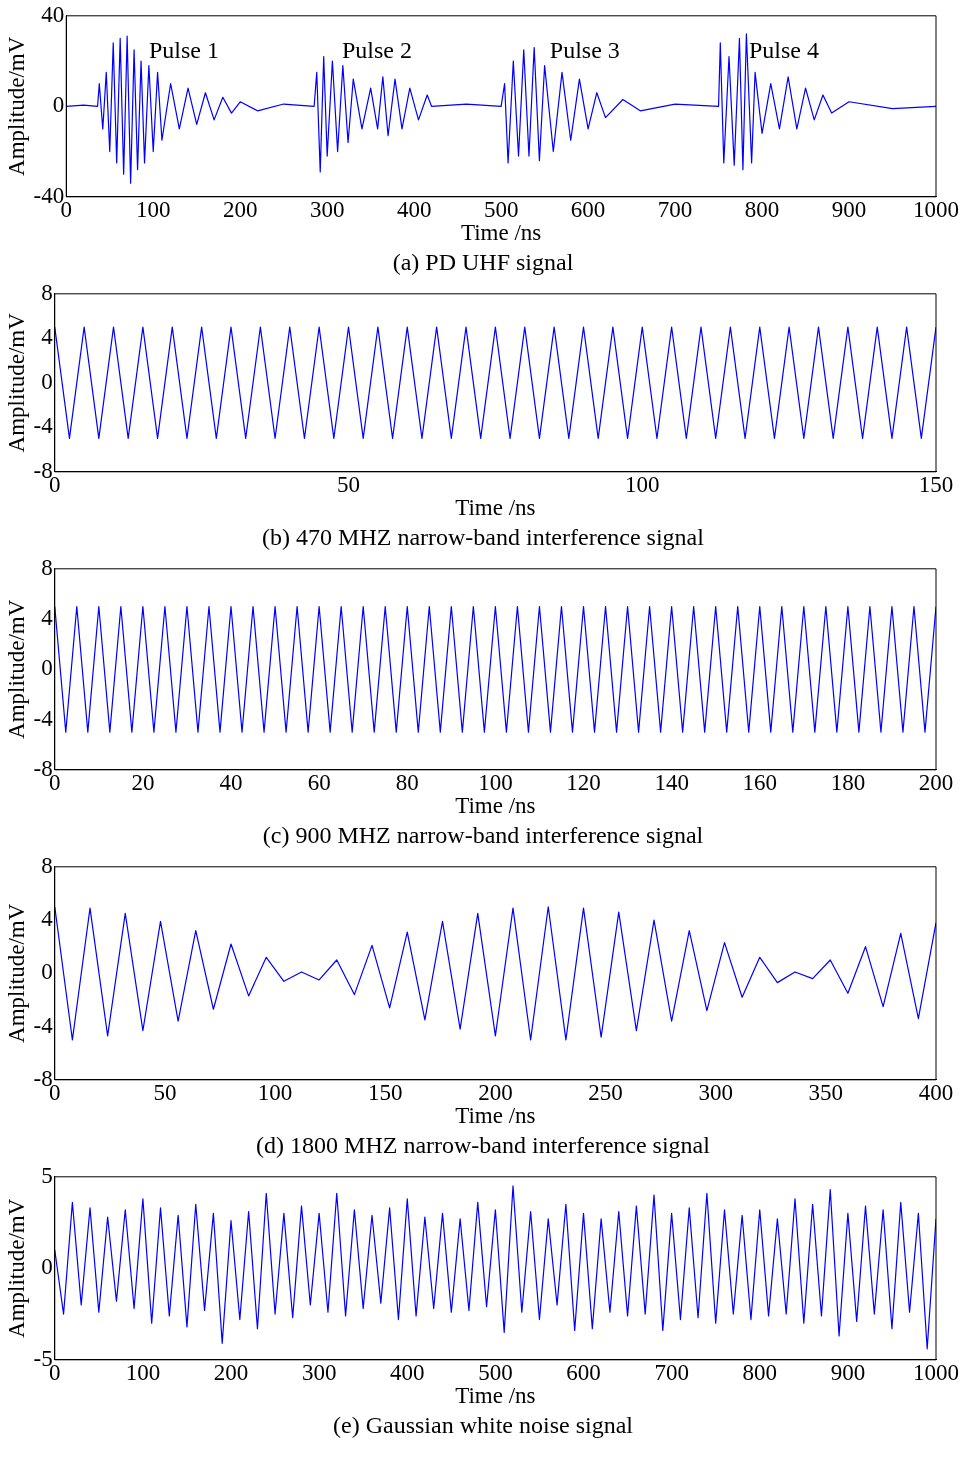 The image size is (966, 1465). I want to click on x-tick-label: 140, so click(671, 782).